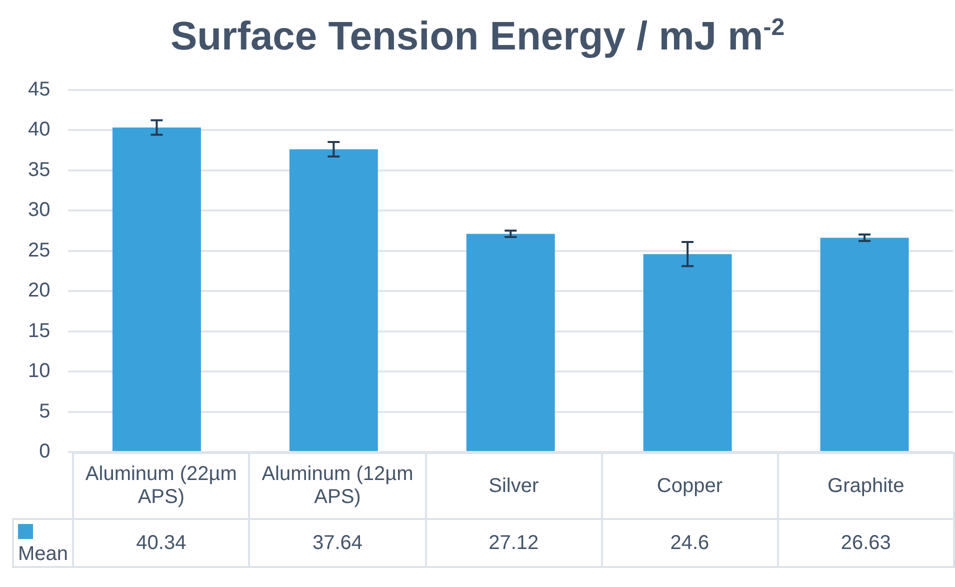 The width and height of the screenshot is (955, 587). I want to click on y-tick-label: 40, so click(39, 129).